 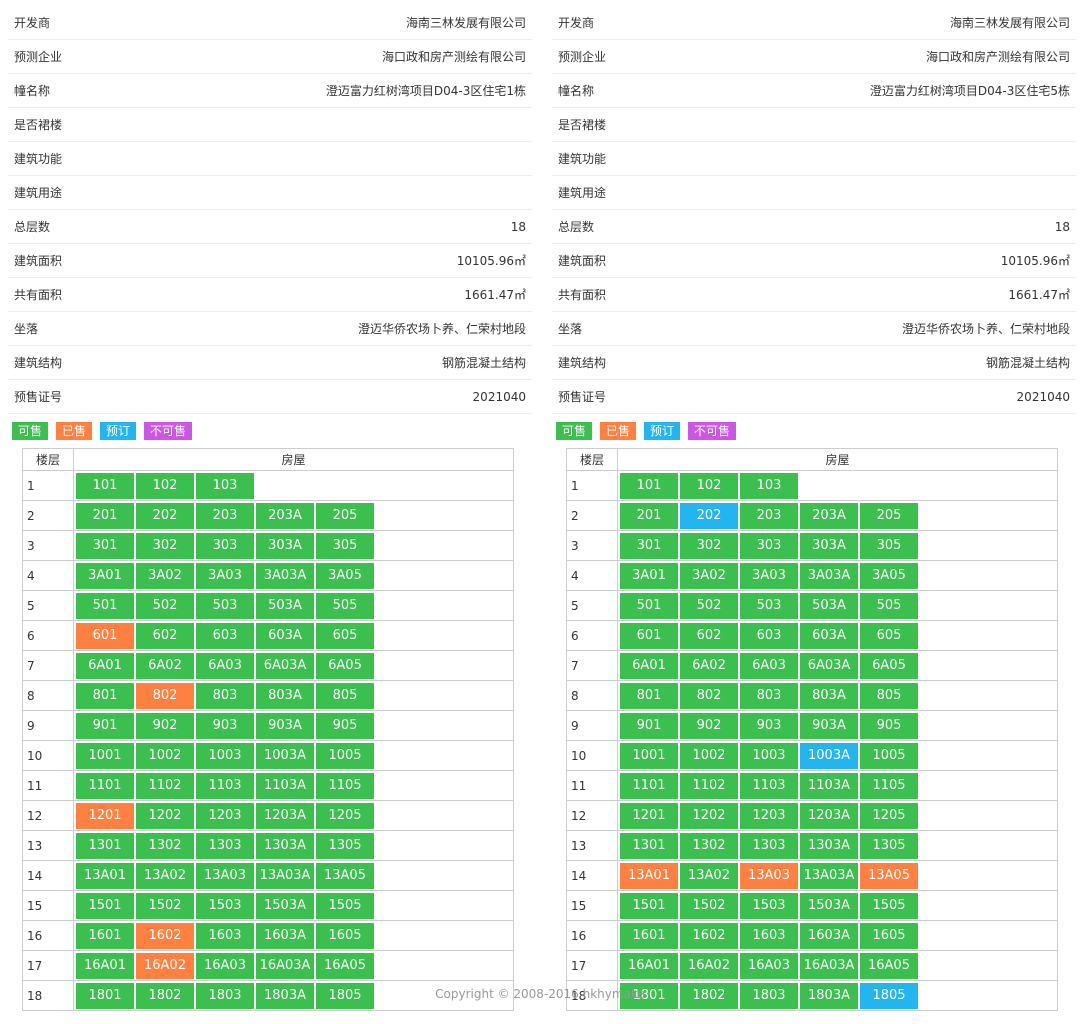 What do you see at coordinates (345, 726) in the screenshot?
I see `unit-cell: 905` at bounding box center [345, 726].